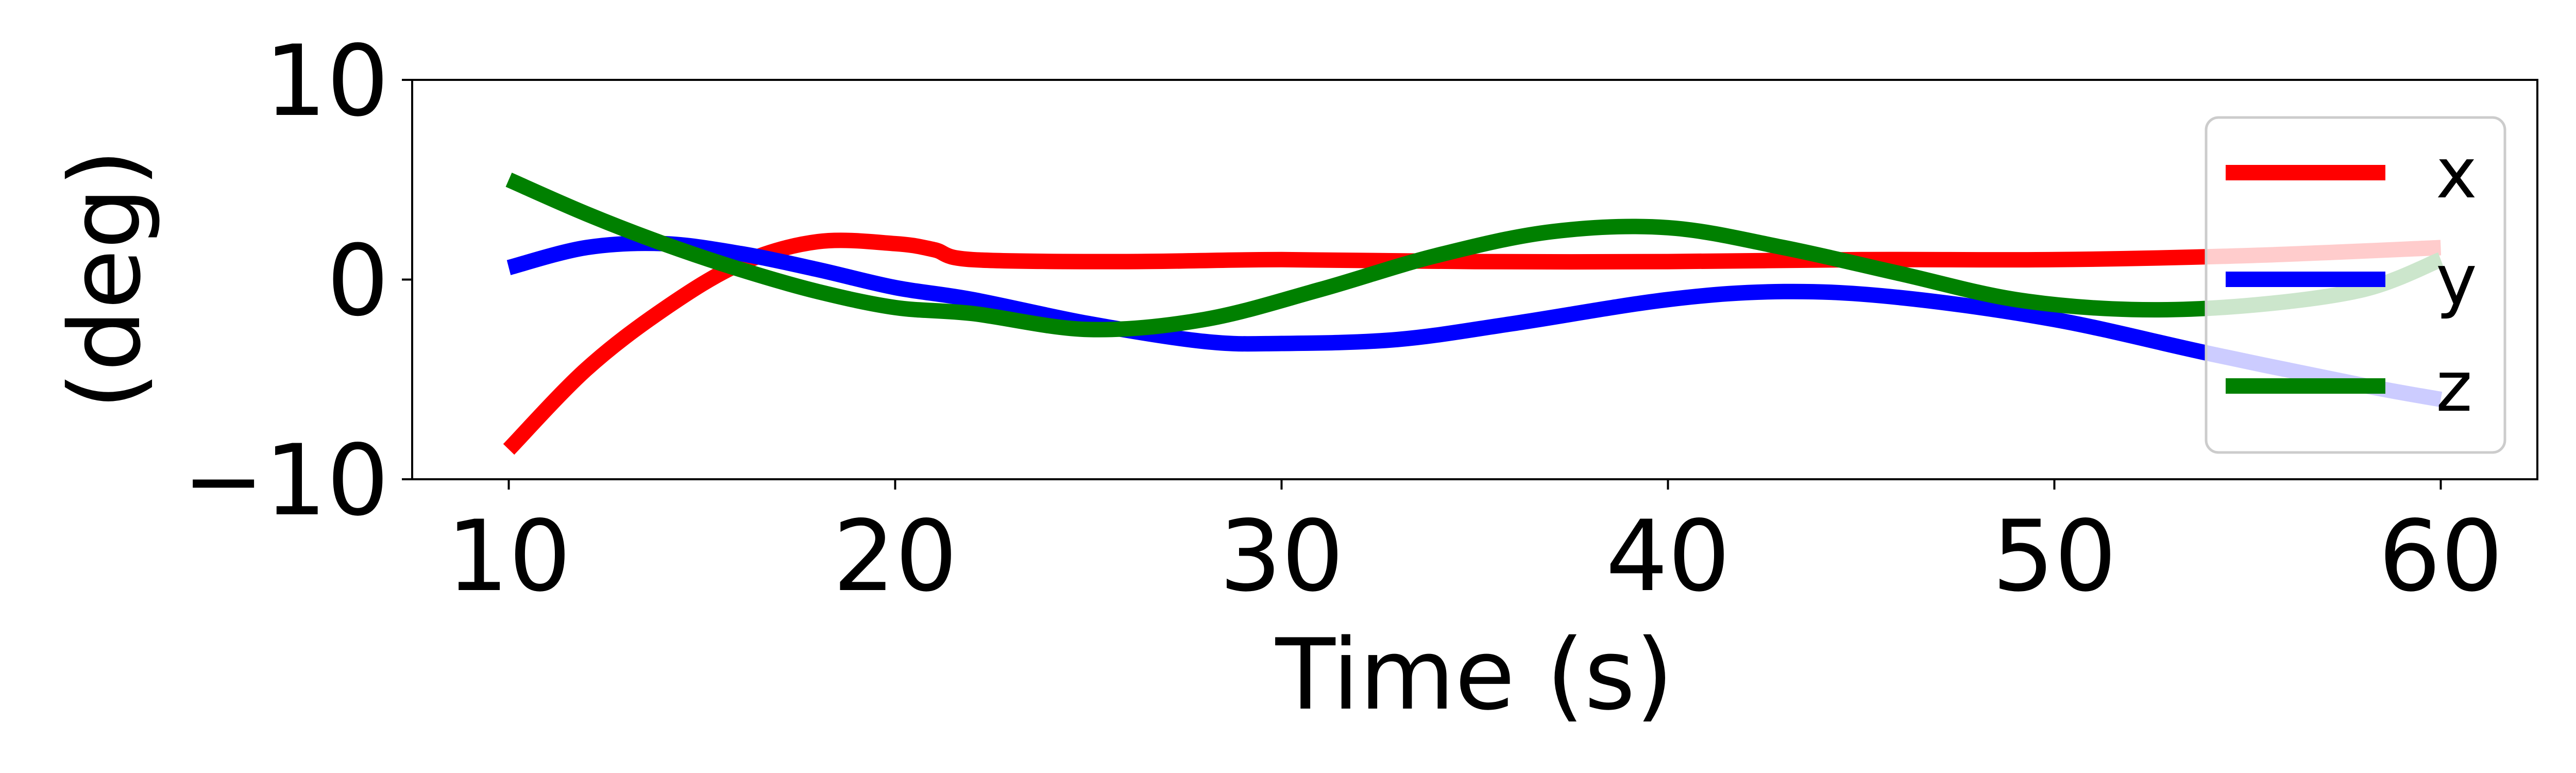 The image size is (2576, 773). Describe the element at coordinates (895, 556) in the screenshot. I see `x-tick-label: 20` at that location.